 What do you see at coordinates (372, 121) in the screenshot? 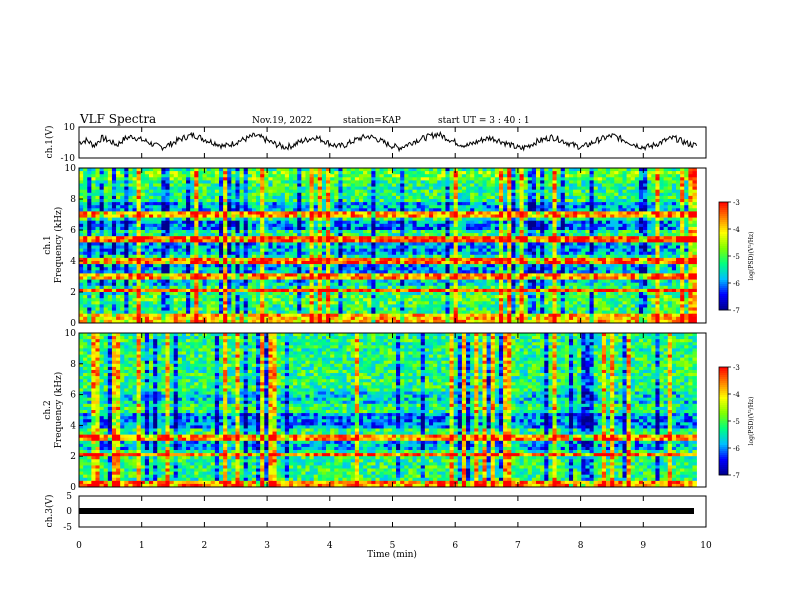
I see `station-label: station=KAP` at bounding box center [372, 121].